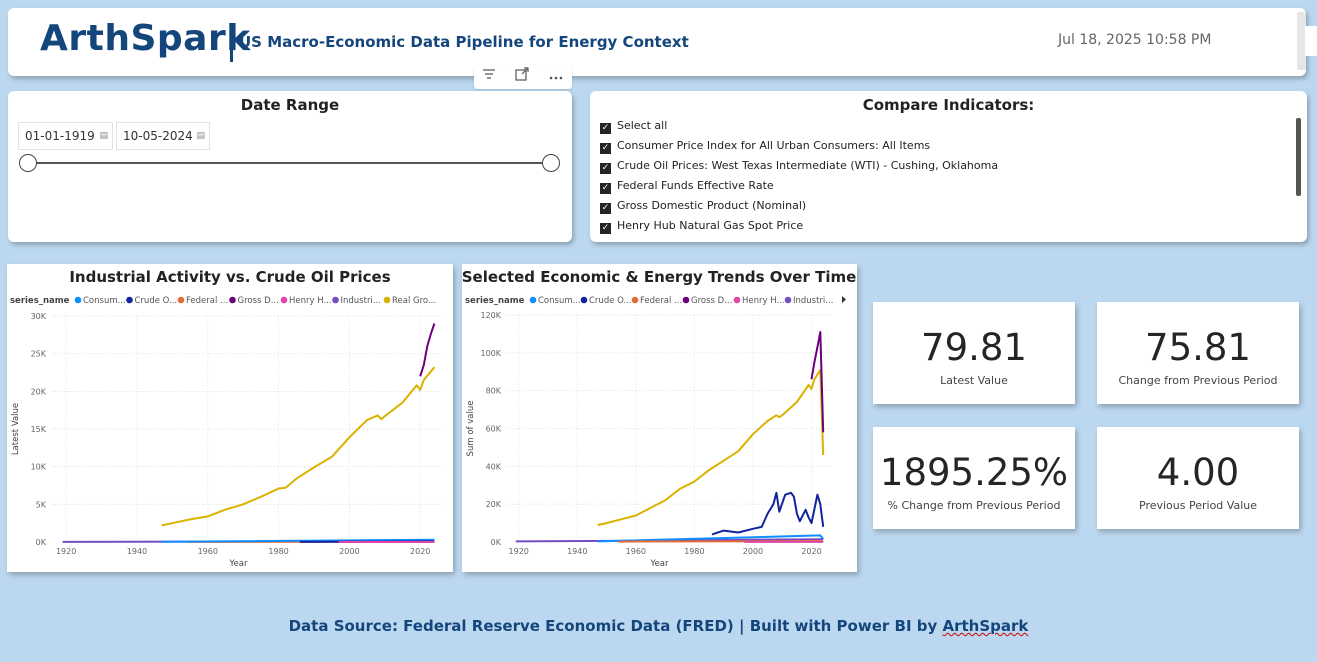 This screenshot has height=662, width=1317. Describe the element at coordinates (489, 77) in the screenshot. I see `filter-icon` at that location.